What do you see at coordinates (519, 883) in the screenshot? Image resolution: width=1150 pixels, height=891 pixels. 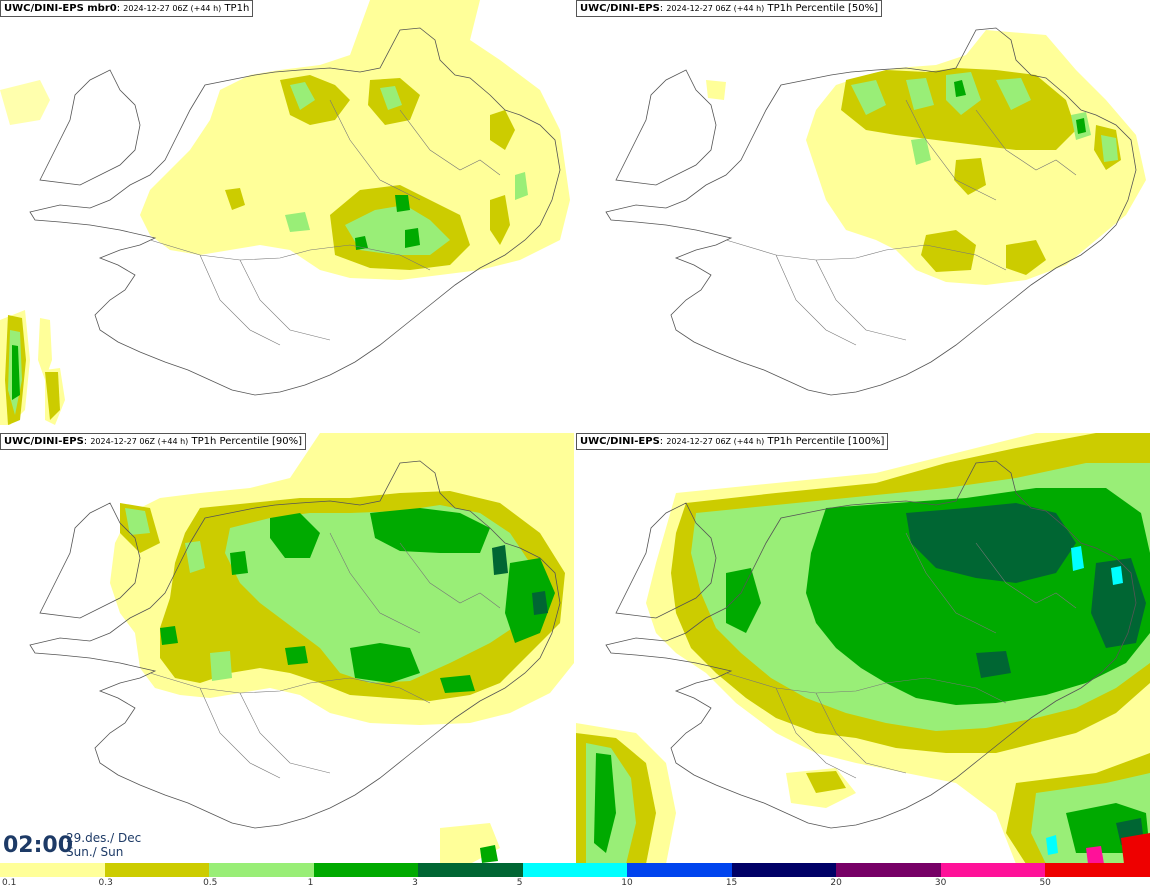 I see `scale-tick-label: 5` at bounding box center [519, 883].